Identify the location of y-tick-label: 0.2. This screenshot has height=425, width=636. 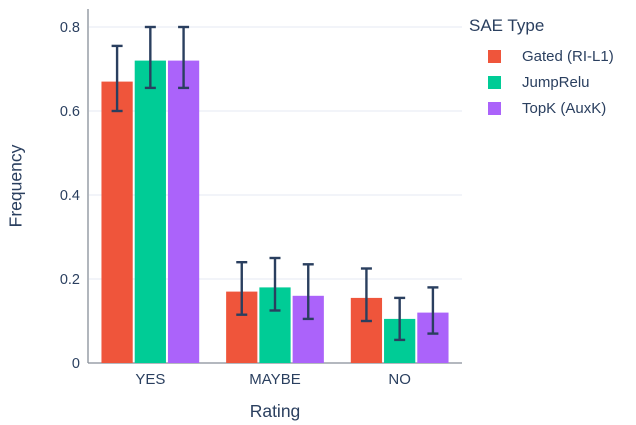
(70, 280).